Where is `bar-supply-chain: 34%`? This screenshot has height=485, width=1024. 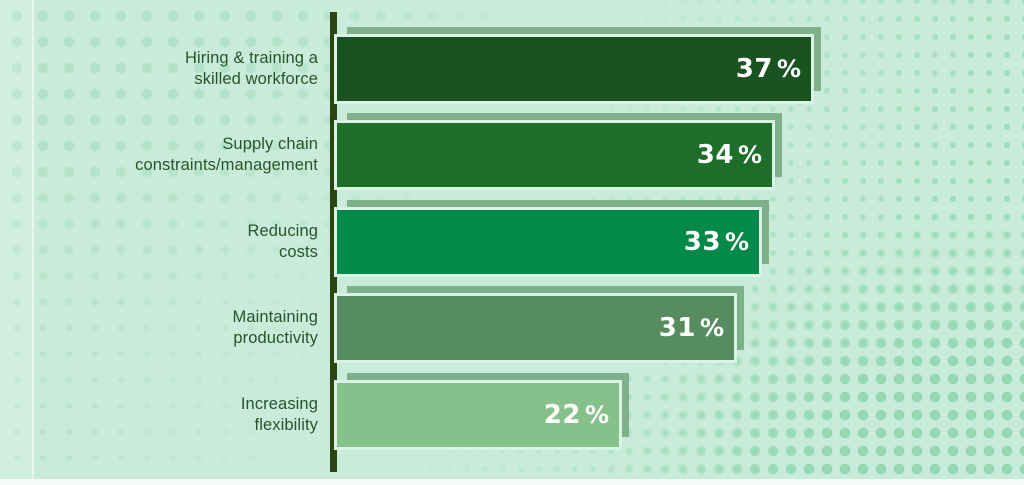
bar-supply-chain: 34% is located at coordinates (554, 155).